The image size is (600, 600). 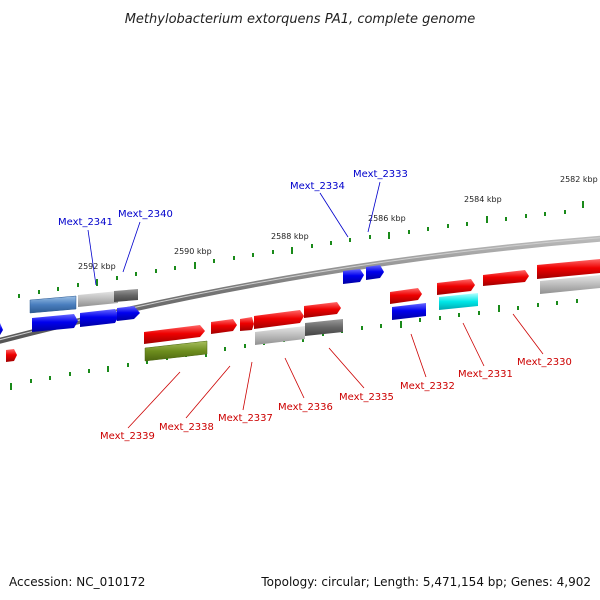 I want to click on kbp-label-2588: 2588 kbp, so click(x=290, y=236).